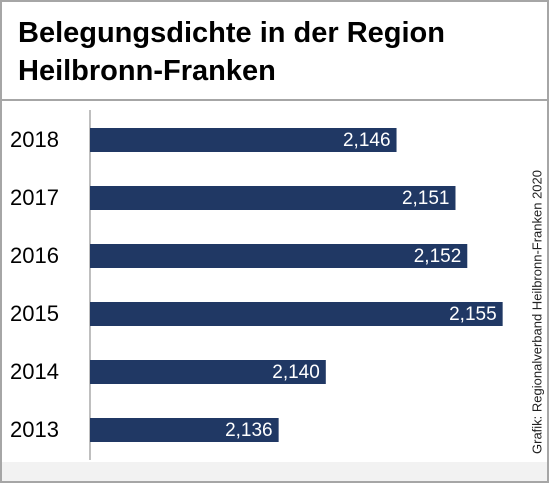 Image resolution: width=549 pixels, height=483 pixels. What do you see at coordinates (426, 198) in the screenshot?
I see `value-label: 2,151` at bounding box center [426, 198].